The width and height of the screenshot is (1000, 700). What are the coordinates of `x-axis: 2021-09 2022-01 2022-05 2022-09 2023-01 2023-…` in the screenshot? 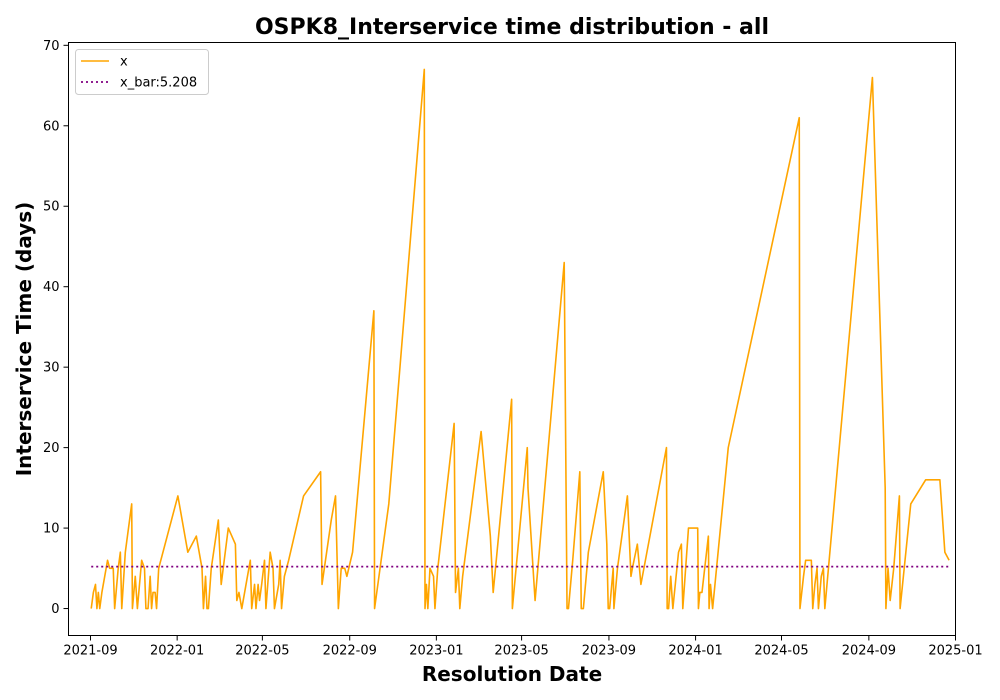 It's located at (523, 647).